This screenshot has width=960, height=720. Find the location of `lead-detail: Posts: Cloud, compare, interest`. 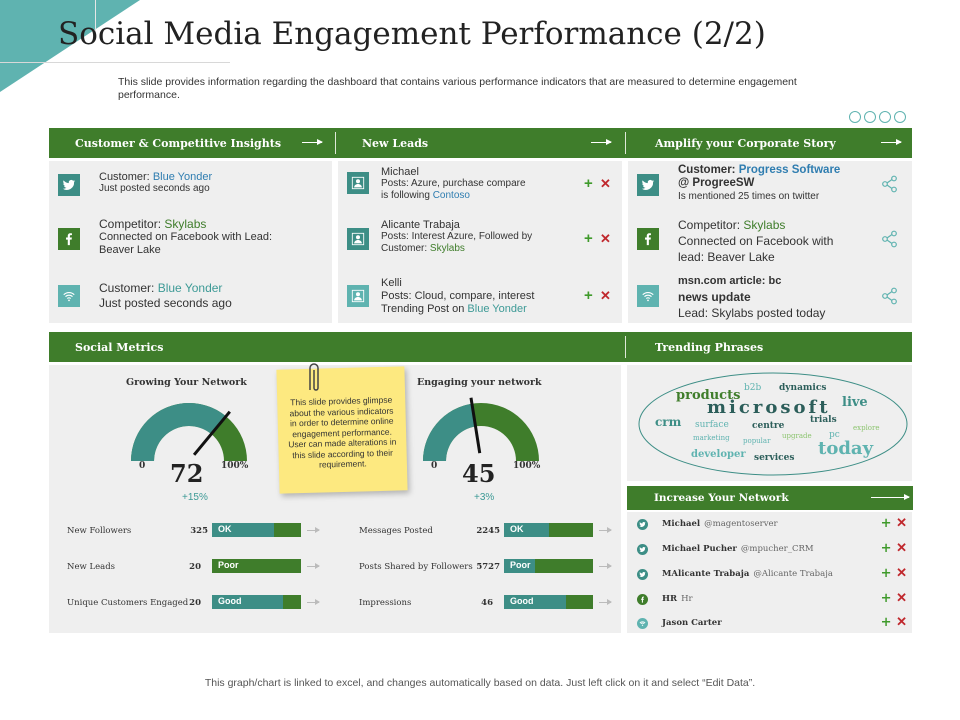

lead-detail: Posts: Cloud, compare, interest is located at coordinates (458, 296).